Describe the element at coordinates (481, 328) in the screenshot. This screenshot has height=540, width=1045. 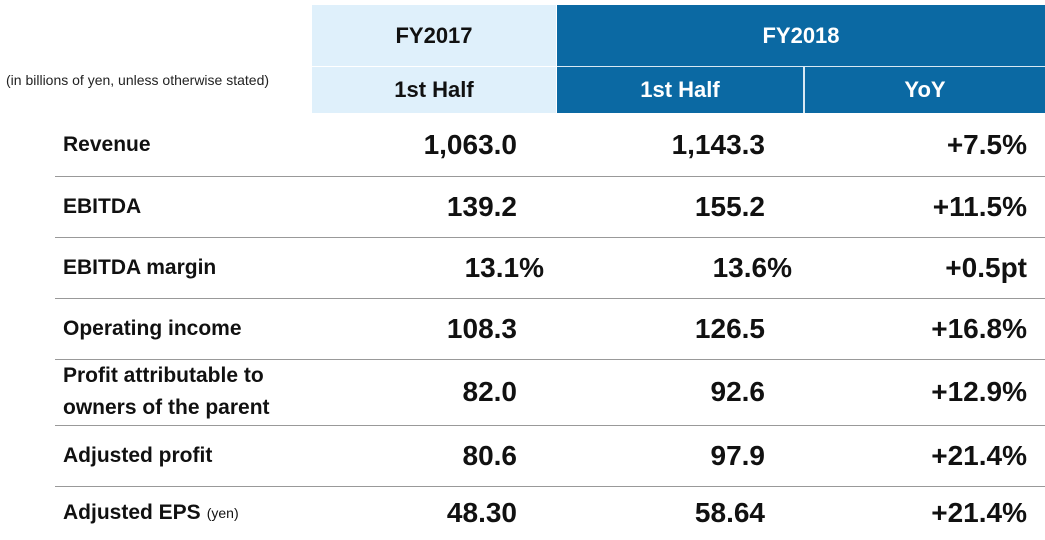
I see `cell-value: 108.3` at that location.